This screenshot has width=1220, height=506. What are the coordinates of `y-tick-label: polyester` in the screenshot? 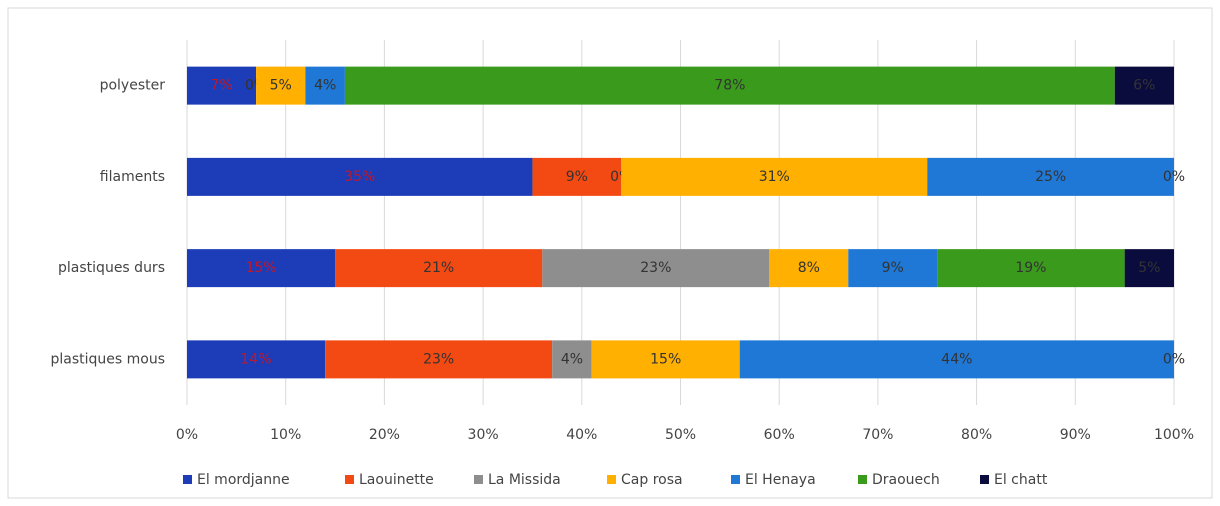 It's located at (133, 86).